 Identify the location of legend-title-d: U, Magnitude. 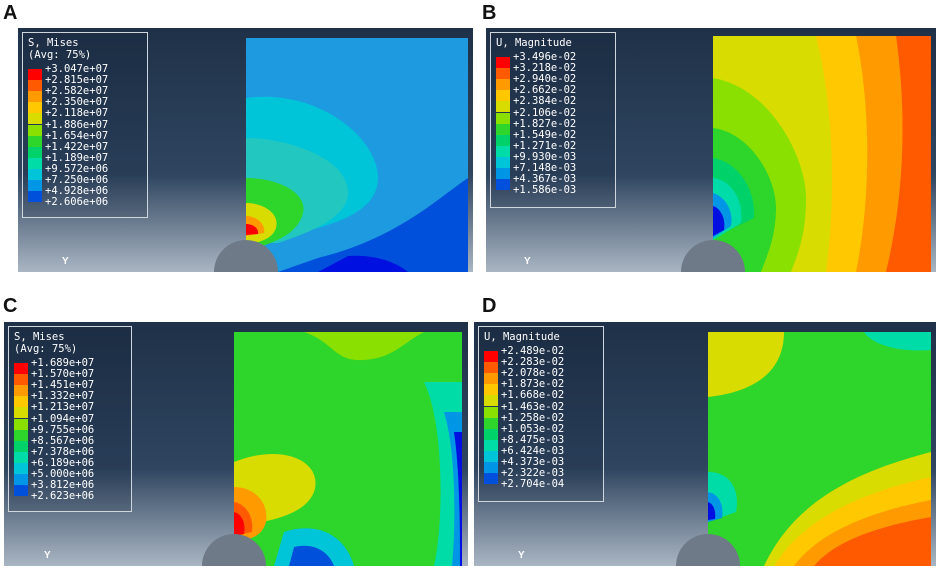
(522, 337).